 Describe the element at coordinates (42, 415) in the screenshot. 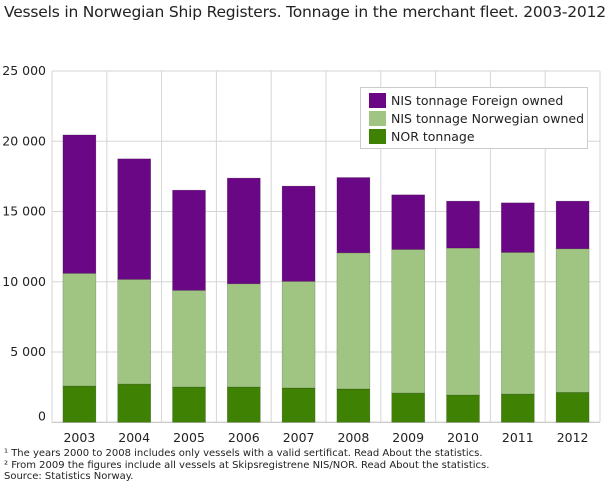

I see `y-tick-label: 0` at that location.